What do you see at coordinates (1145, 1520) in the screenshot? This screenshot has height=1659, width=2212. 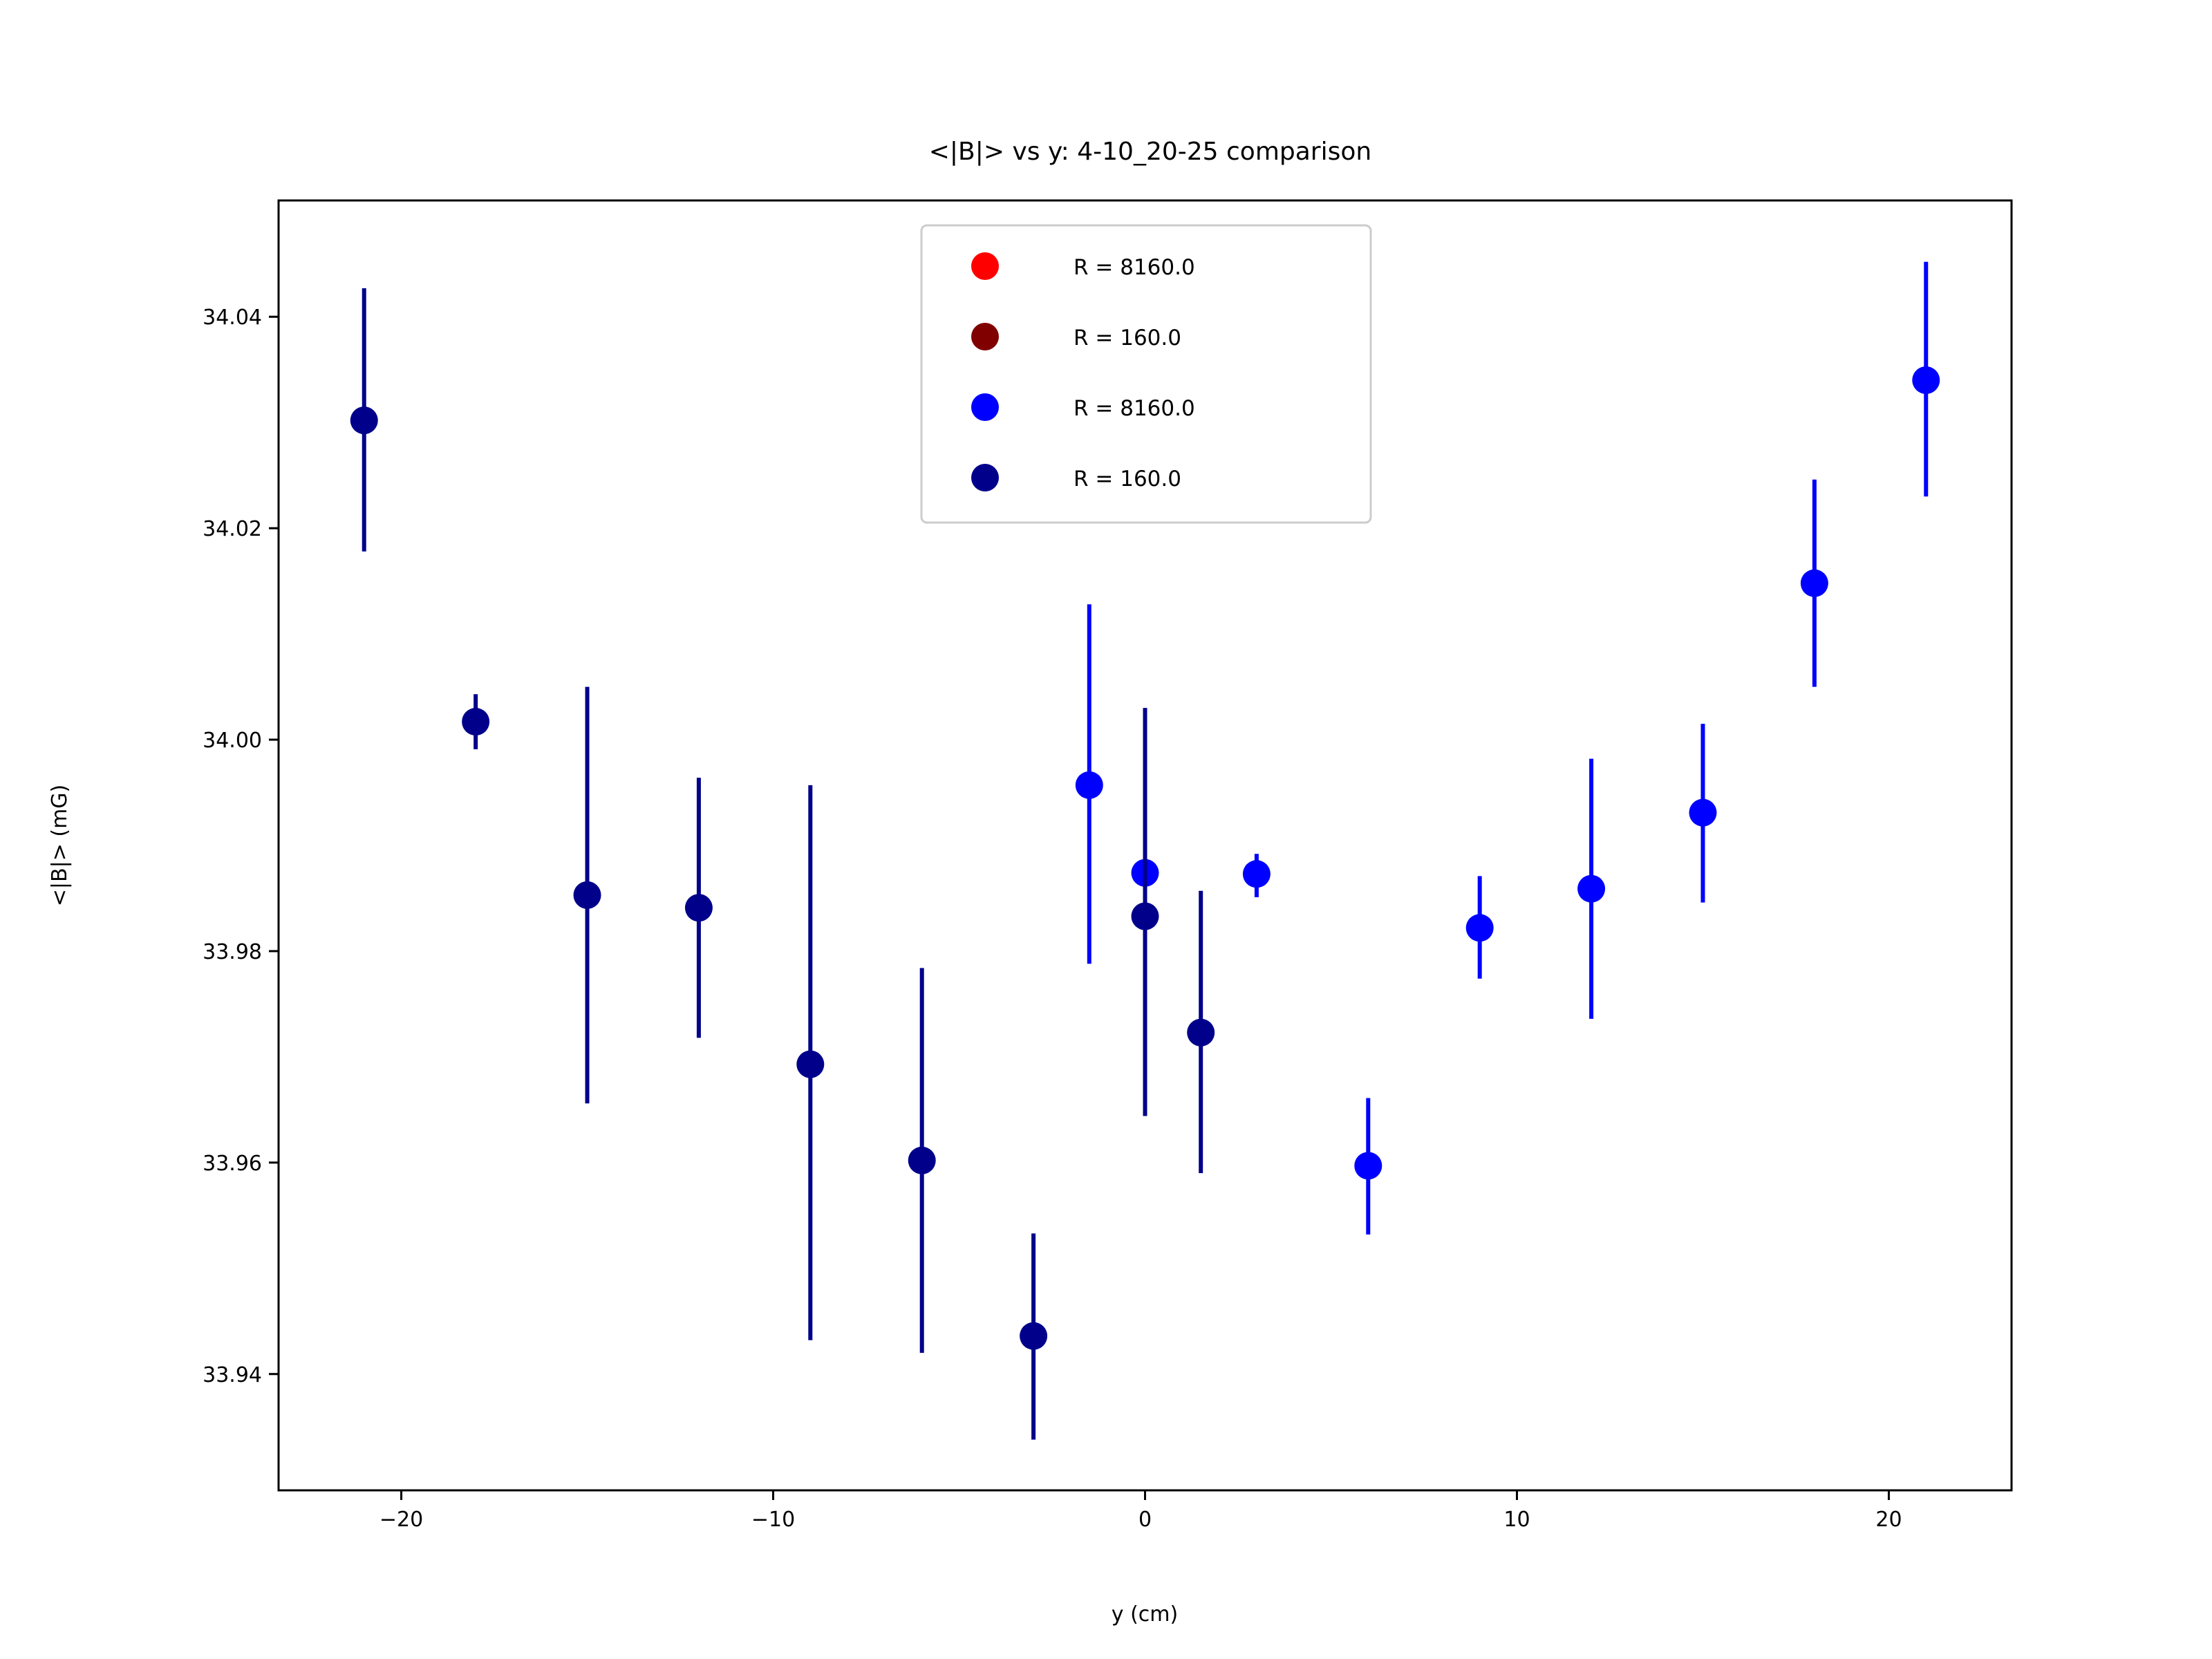 I see `x-tick-label: 0` at bounding box center [1145, 1520].